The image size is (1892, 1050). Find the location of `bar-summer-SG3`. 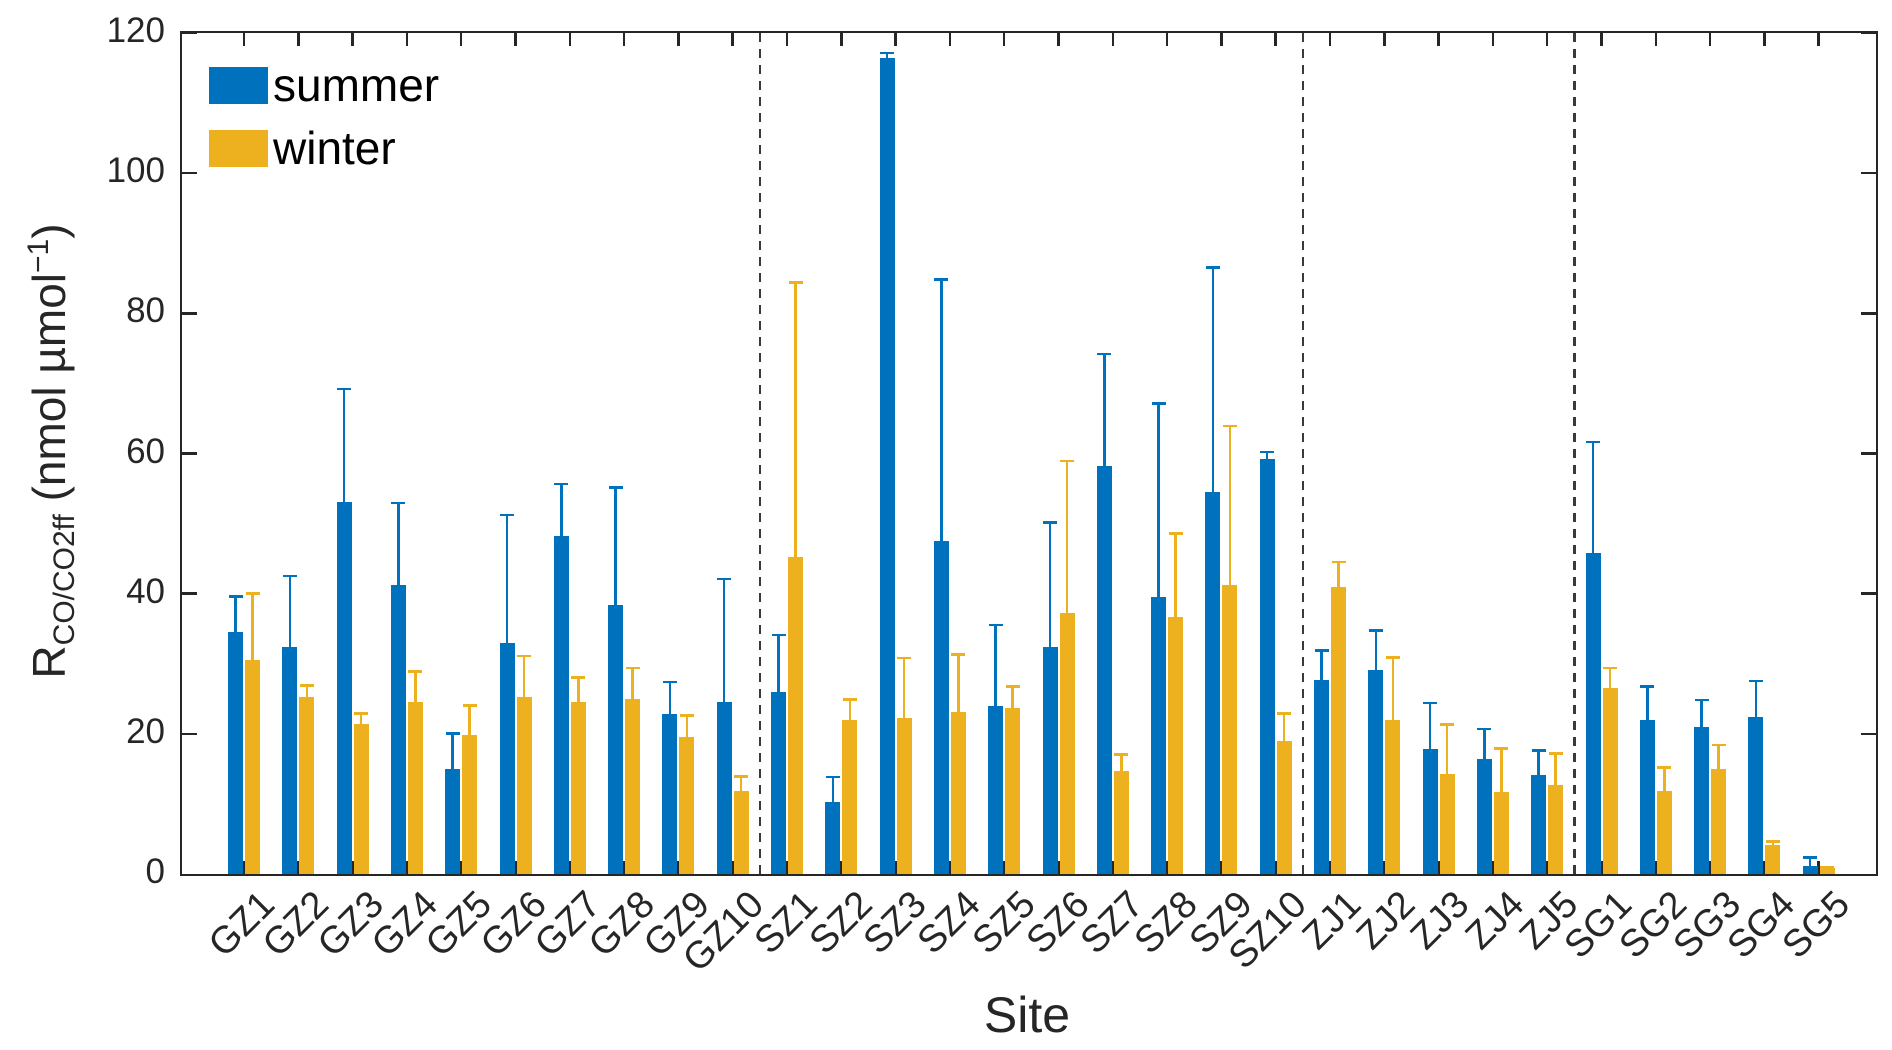

bar-summer-SG3 is located at coordinates (1702, 800).